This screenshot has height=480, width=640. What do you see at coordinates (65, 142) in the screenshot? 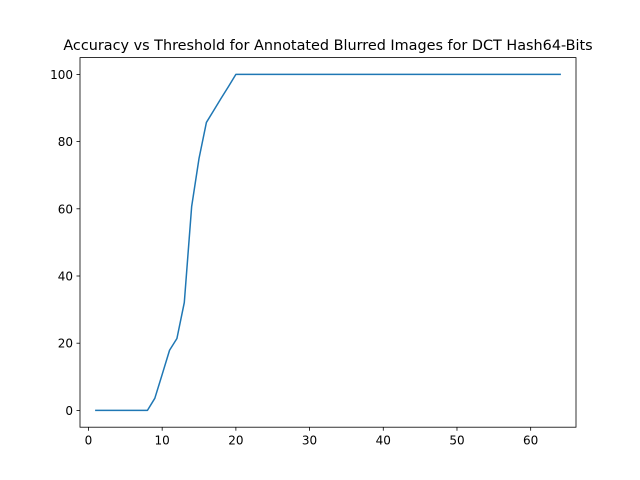
I see `y-tick-label: 80` at bounding box center [65, 142].